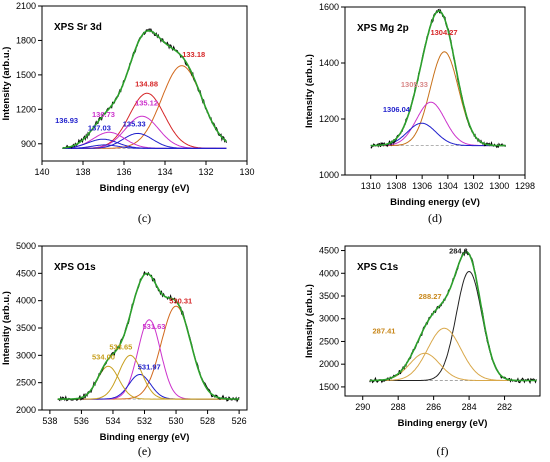  What do you see at coordinates (103, 114) in the screenshot?
I see `peak-label: 136.73` at bounding box center [103, 114].